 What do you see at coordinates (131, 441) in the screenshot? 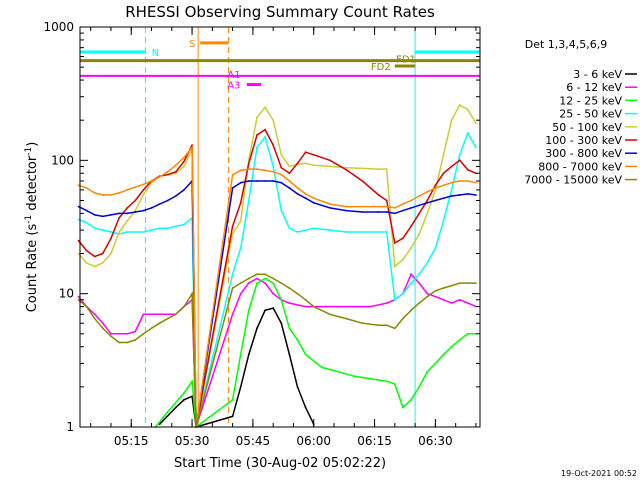
I see `x-tick-label-0: 05:15` at bounding box center [131, 441].